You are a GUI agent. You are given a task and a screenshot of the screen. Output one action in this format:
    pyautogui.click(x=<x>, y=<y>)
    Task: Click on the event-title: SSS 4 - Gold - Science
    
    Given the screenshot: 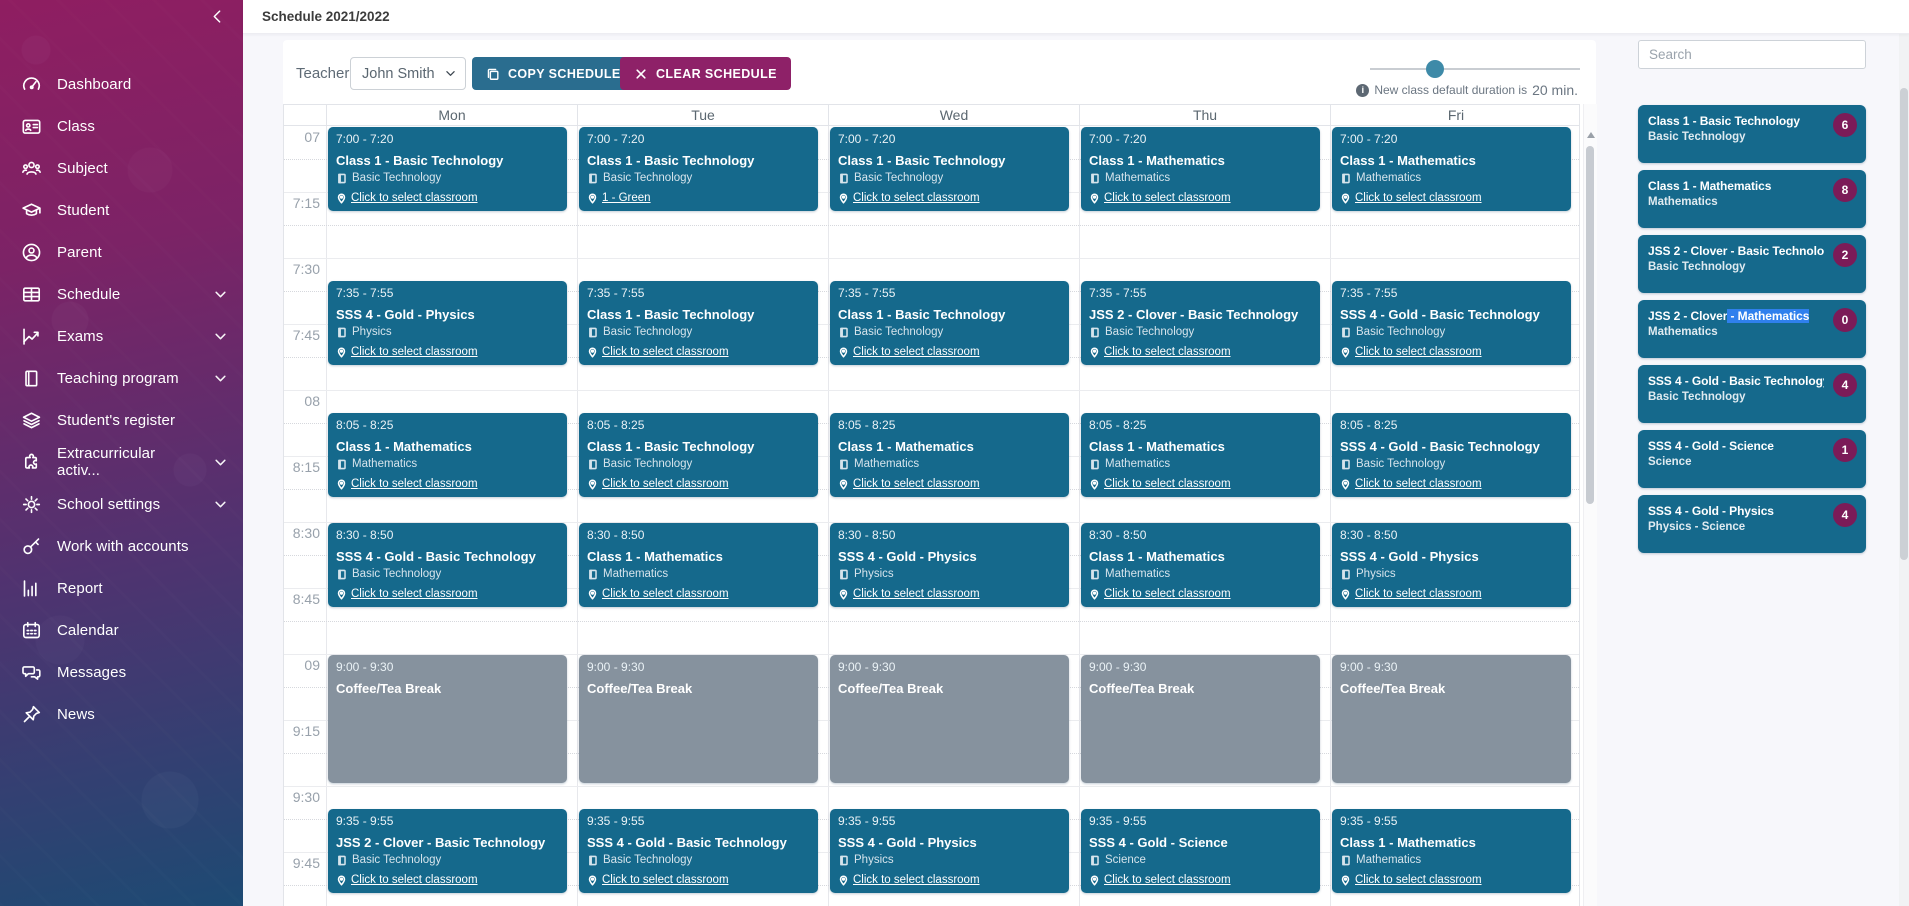 What is the action you would take?
    pyautogui.click(x=1158, y=842)
    